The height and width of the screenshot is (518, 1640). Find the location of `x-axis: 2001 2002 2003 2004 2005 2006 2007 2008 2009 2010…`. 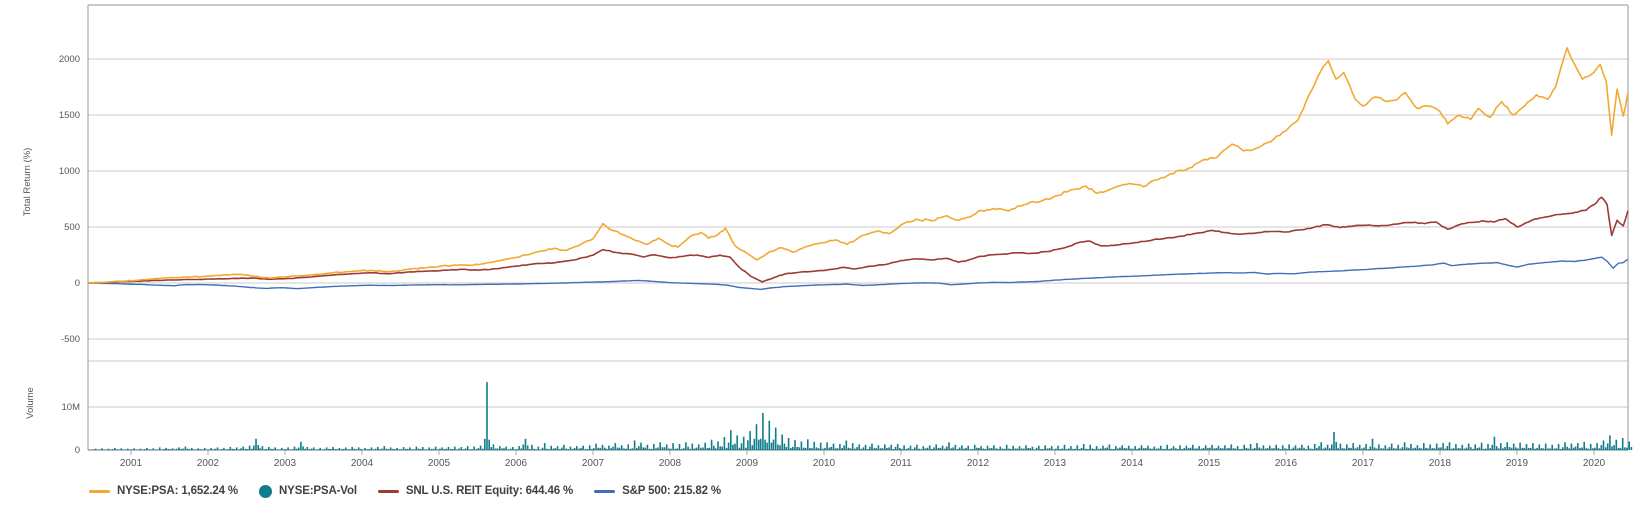

x-axis: 2001 2002 2003 2004 2005 2006 2007 2008 2009 2010… is located at coordinates (863, 459).